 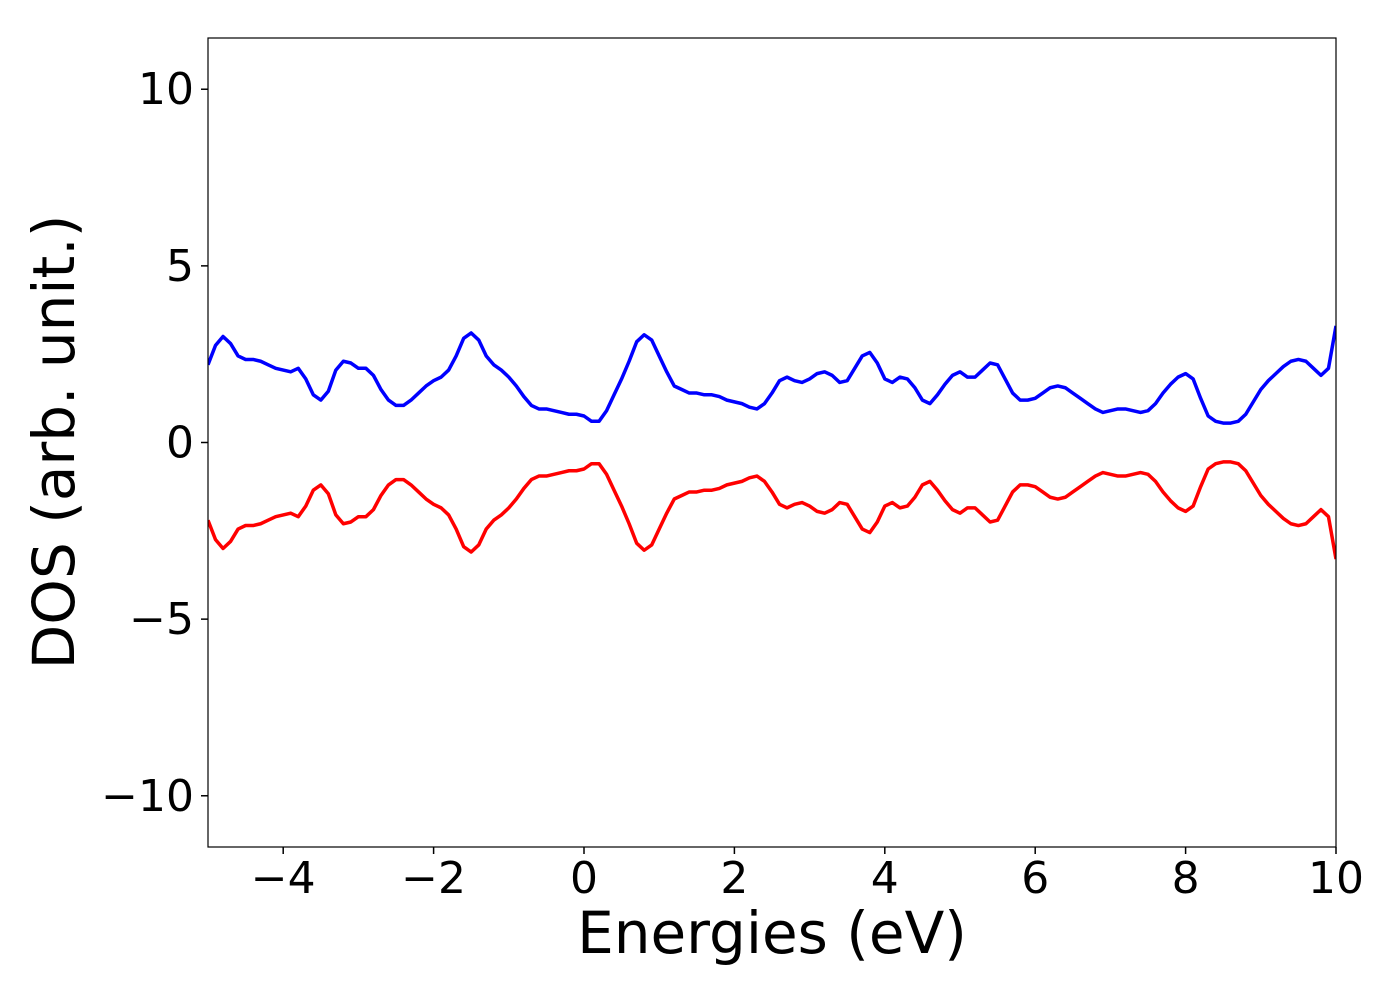 What do you see at coordinates (283, 878) in the screenshot?
I see `x-tick-label: −4` at bounding box center [283, 878].